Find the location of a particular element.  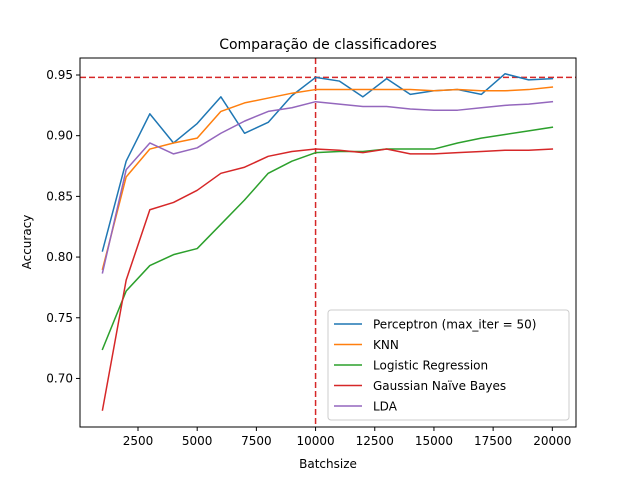

legend-label-3: Gaussian Naïve Bayes is located at coordinates (439, 386).